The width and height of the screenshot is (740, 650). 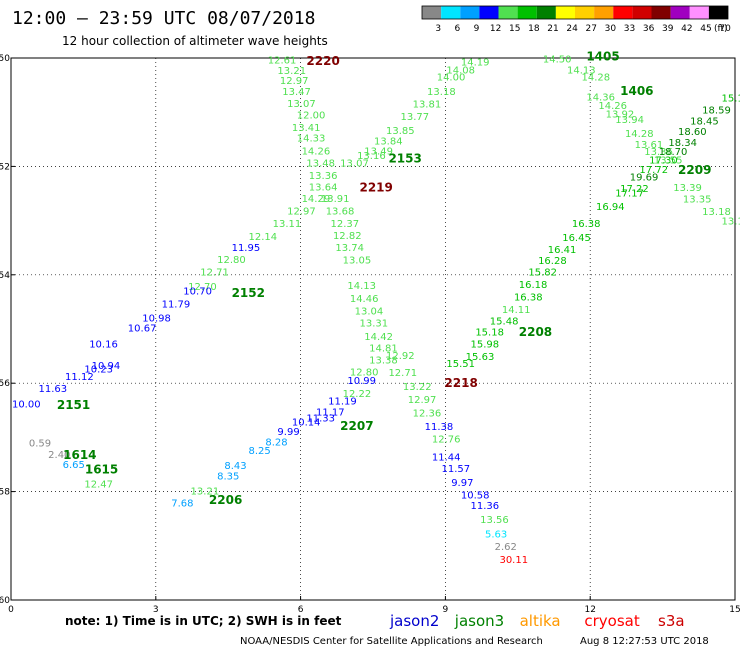 What do you see at coordinates (349, 248) in the screenshot?
I see `wave-height-label: 13.74` at bounding box center [349, 248].